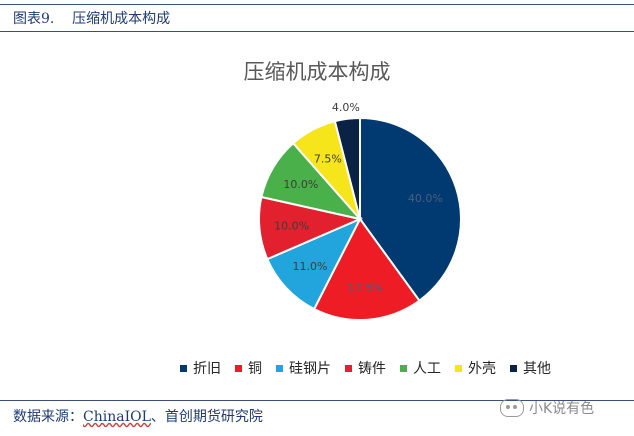 This screenshot has width=634, height=436. What do you see at coordinates (427, 369) in the screenshot?
I see `legend-label: 人工` at bounding box center [427, 369].